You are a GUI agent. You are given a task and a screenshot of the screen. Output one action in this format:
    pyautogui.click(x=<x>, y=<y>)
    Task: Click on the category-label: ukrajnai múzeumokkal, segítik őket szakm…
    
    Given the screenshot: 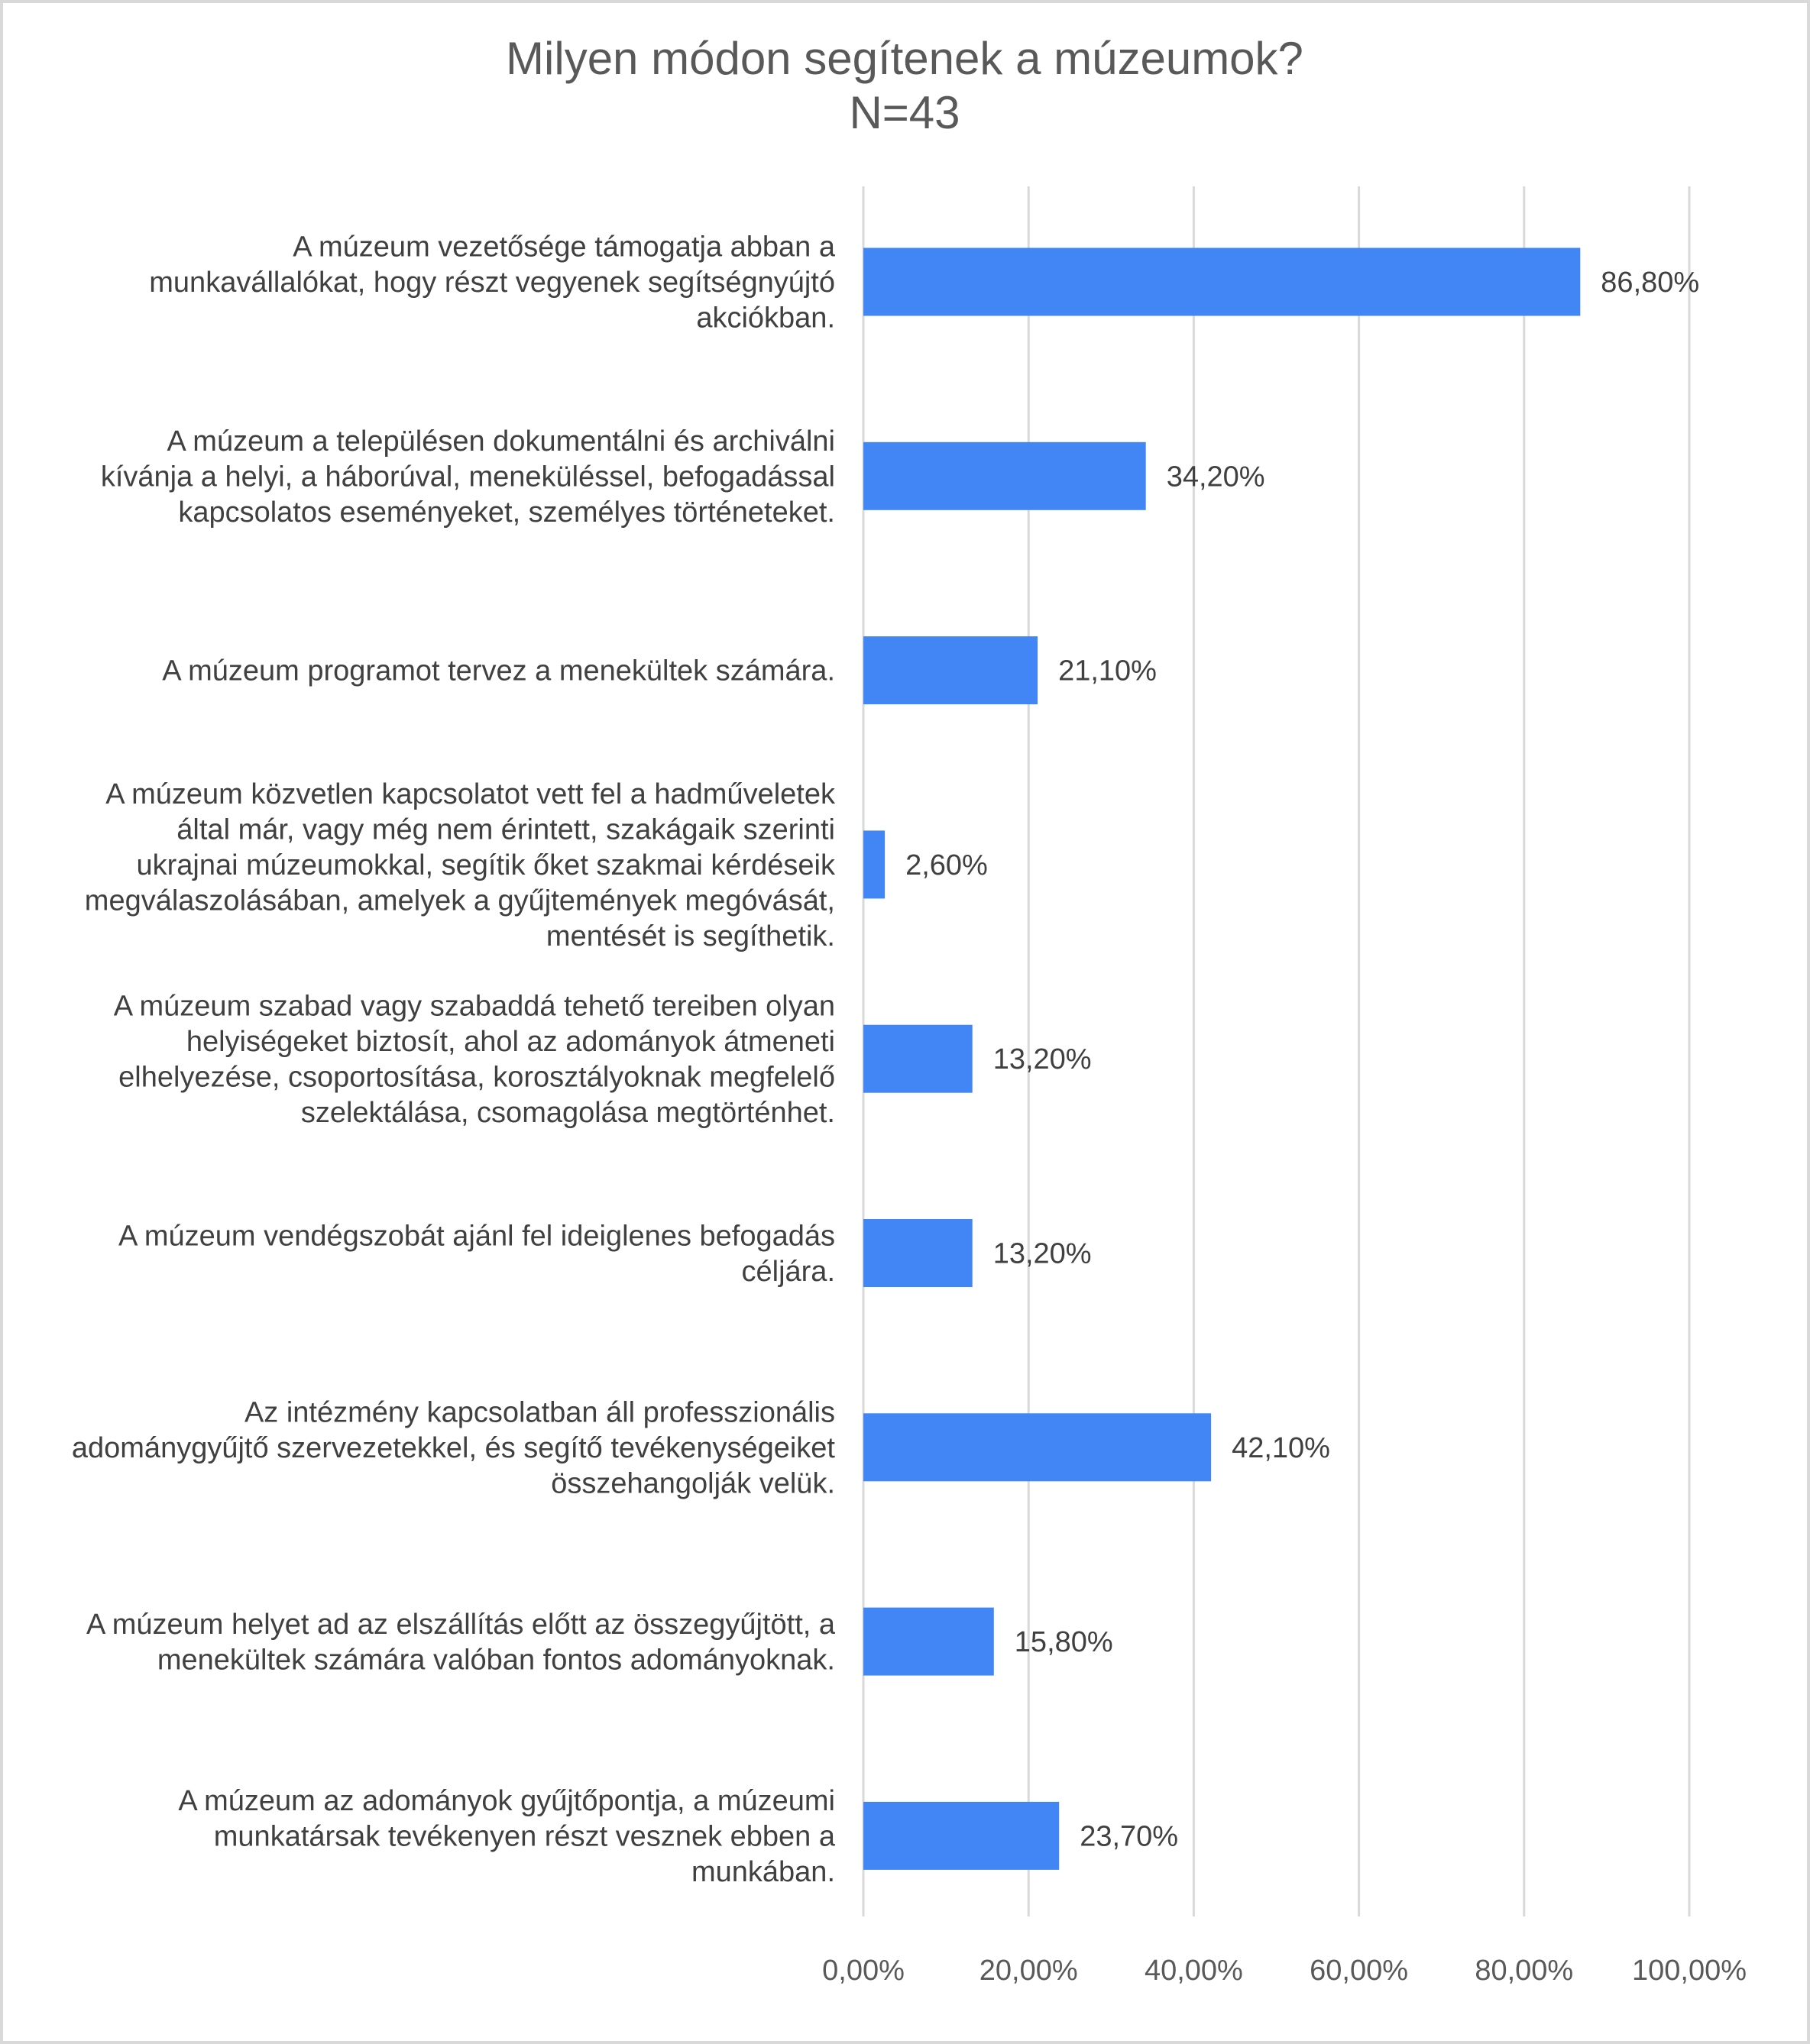 What is the action you would take?
    pyautogui.click(x=486, y=865)
    